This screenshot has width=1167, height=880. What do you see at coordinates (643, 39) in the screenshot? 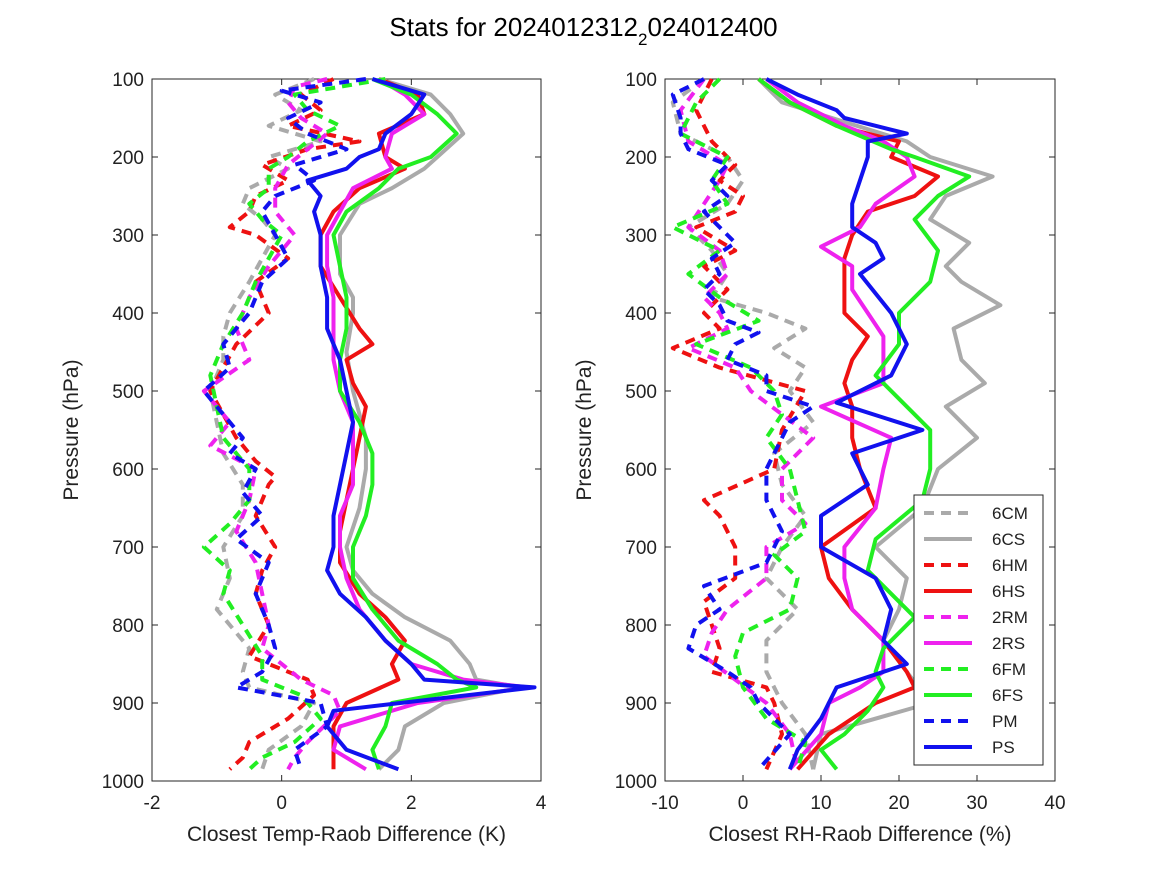
I see `figure-title-subscript: 2` at bounding box center [643, 39].